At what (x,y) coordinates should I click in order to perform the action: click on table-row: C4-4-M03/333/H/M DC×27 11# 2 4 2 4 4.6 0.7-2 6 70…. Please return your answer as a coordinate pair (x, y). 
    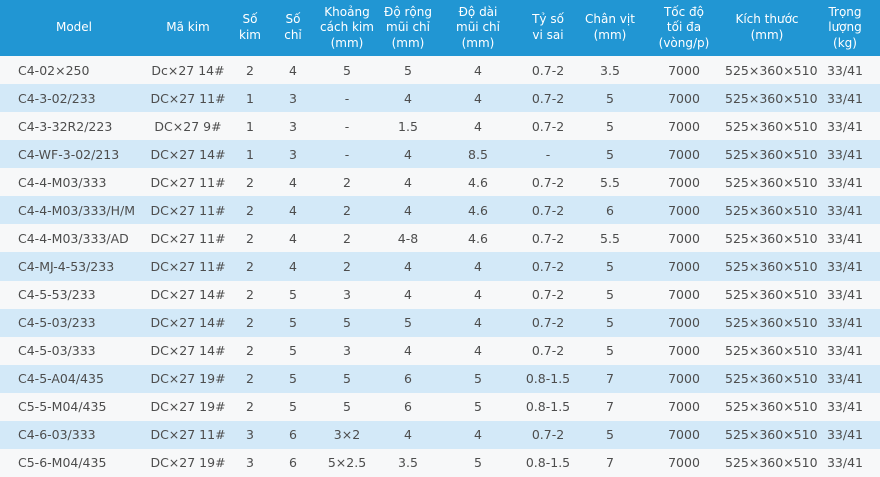
    Looking at the image, I should click on (440, 210).